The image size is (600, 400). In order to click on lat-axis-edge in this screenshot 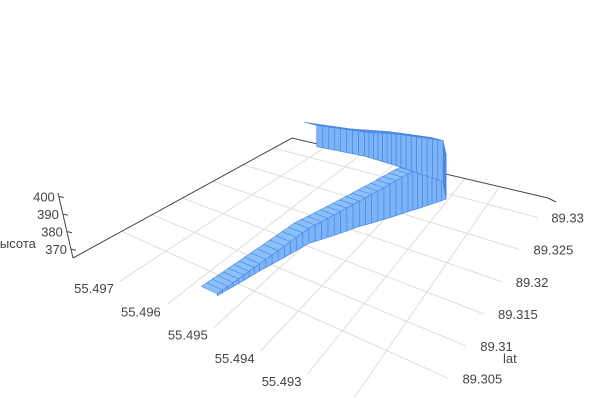, I will do `click(552, 200)`.